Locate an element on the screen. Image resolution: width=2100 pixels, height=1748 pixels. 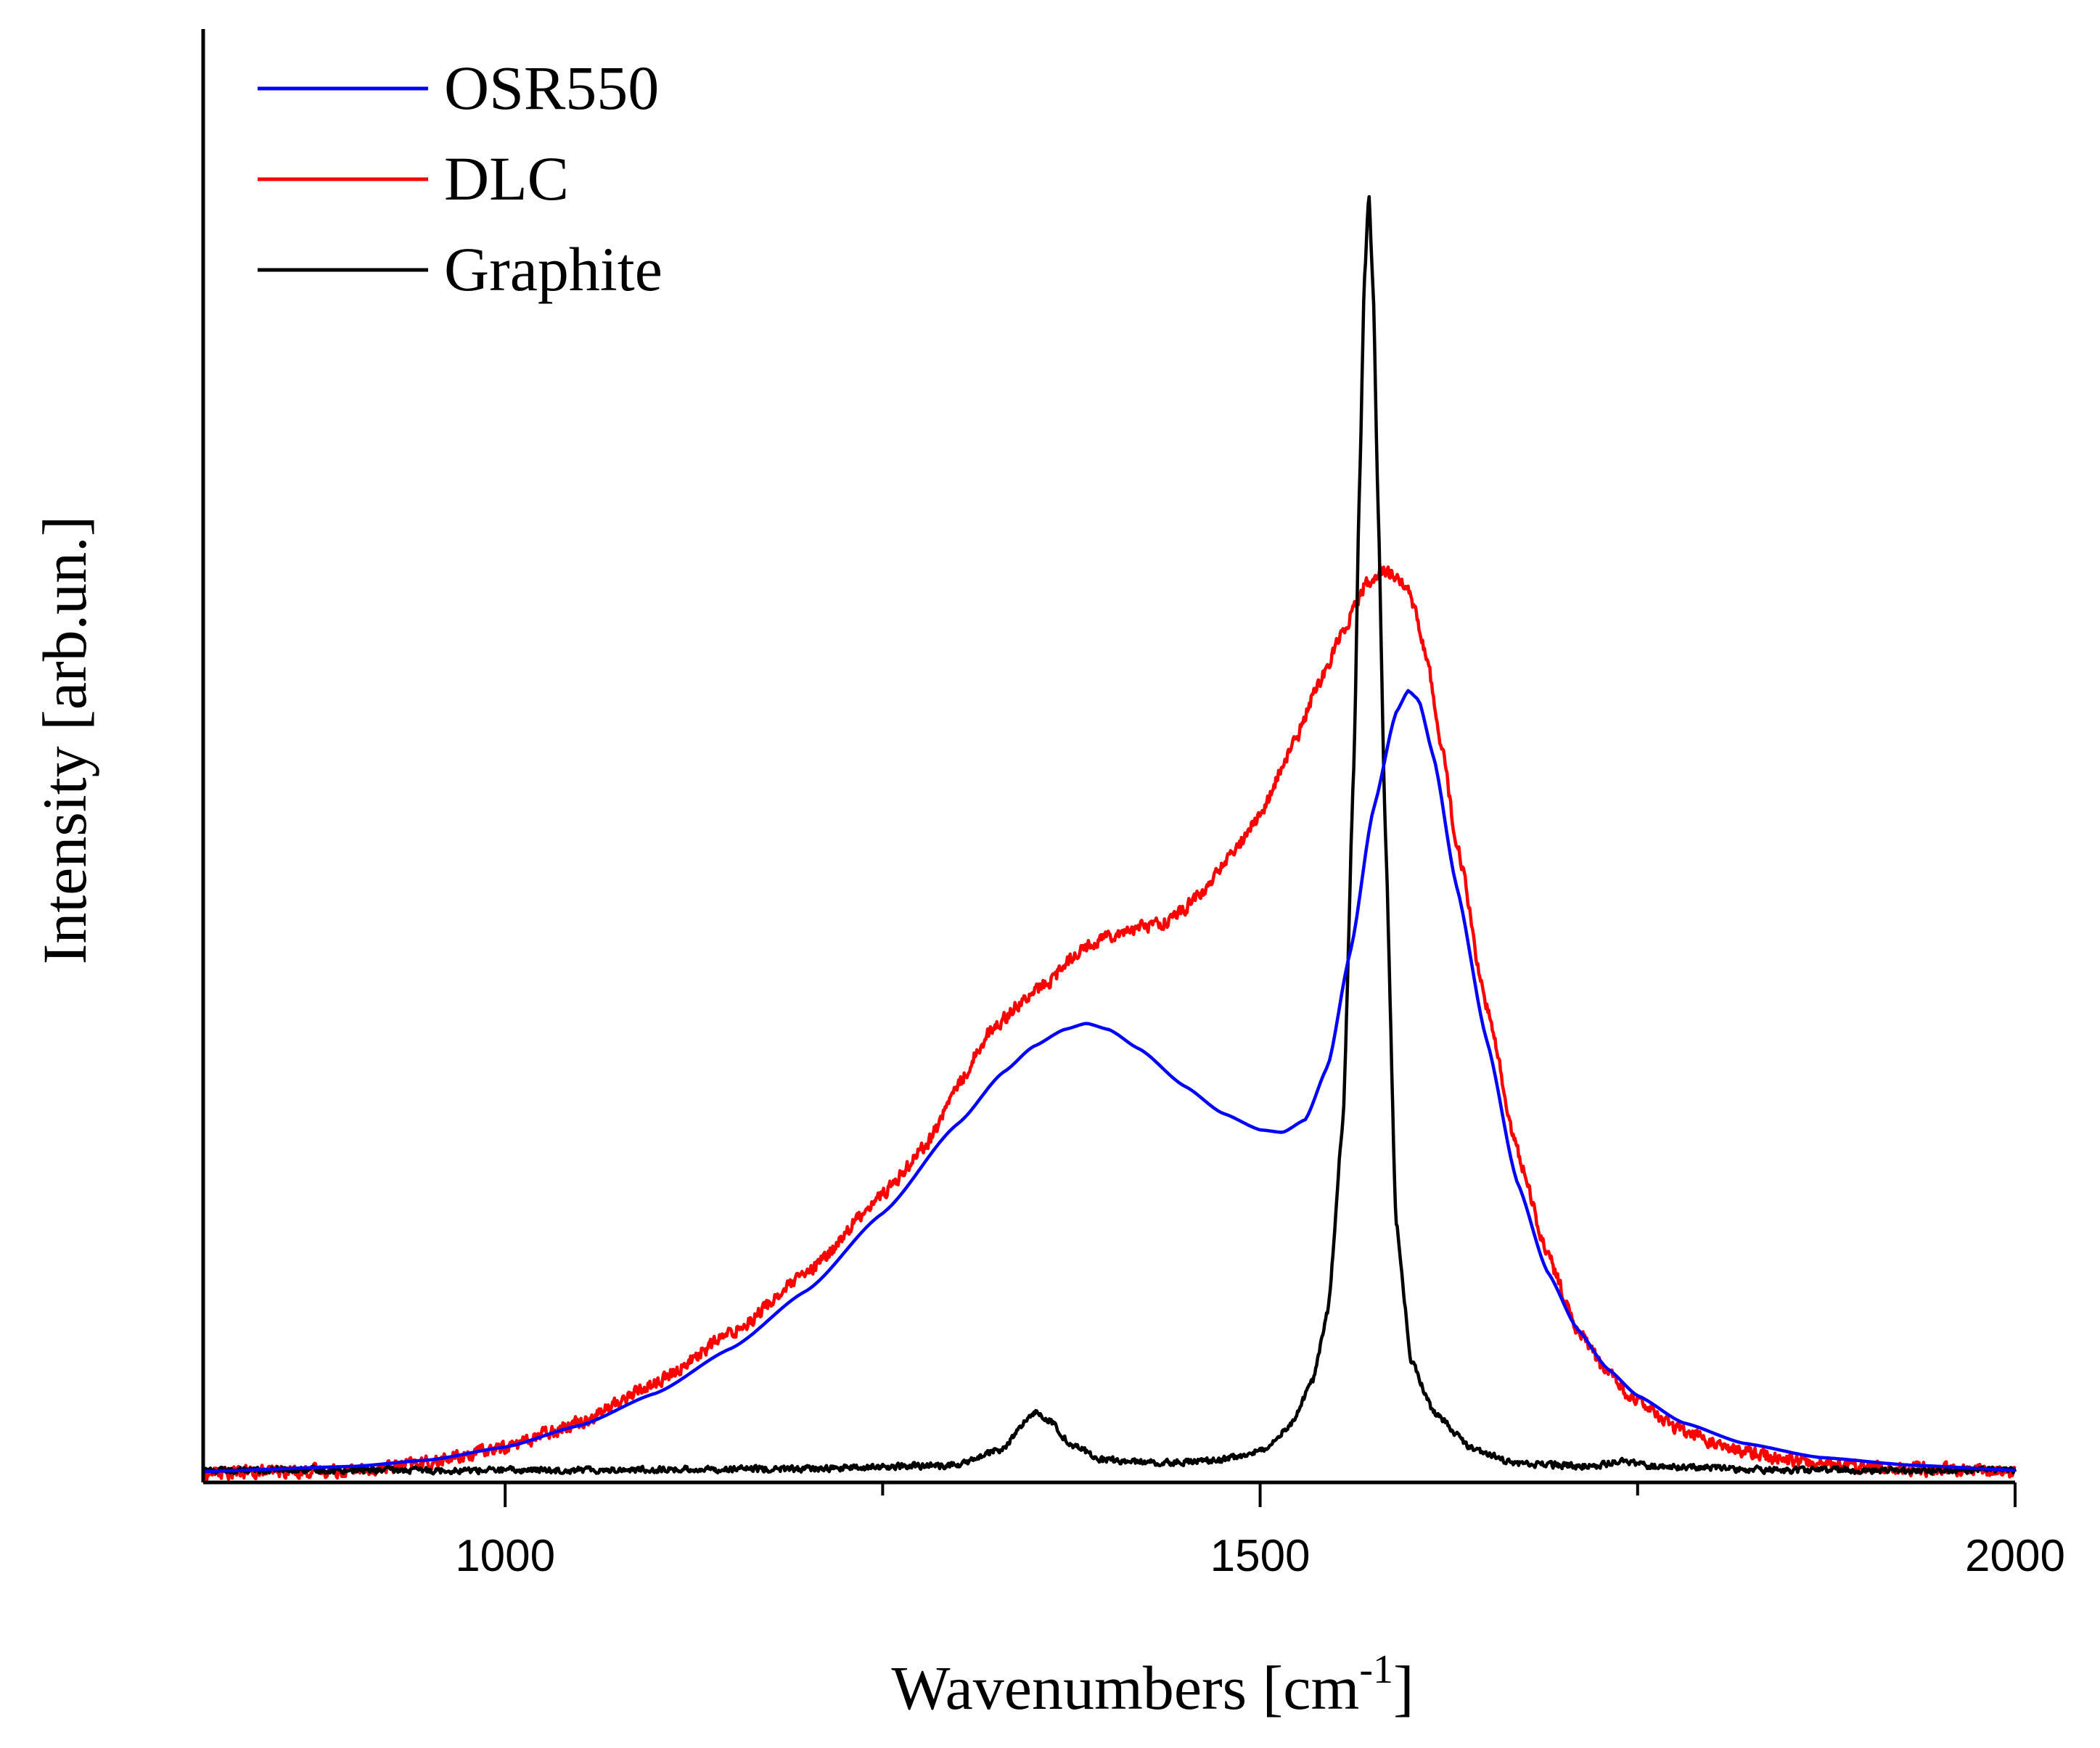
x-axis-title: Wavenumbers [cm-1] is located at coordinates (1152, 1685).